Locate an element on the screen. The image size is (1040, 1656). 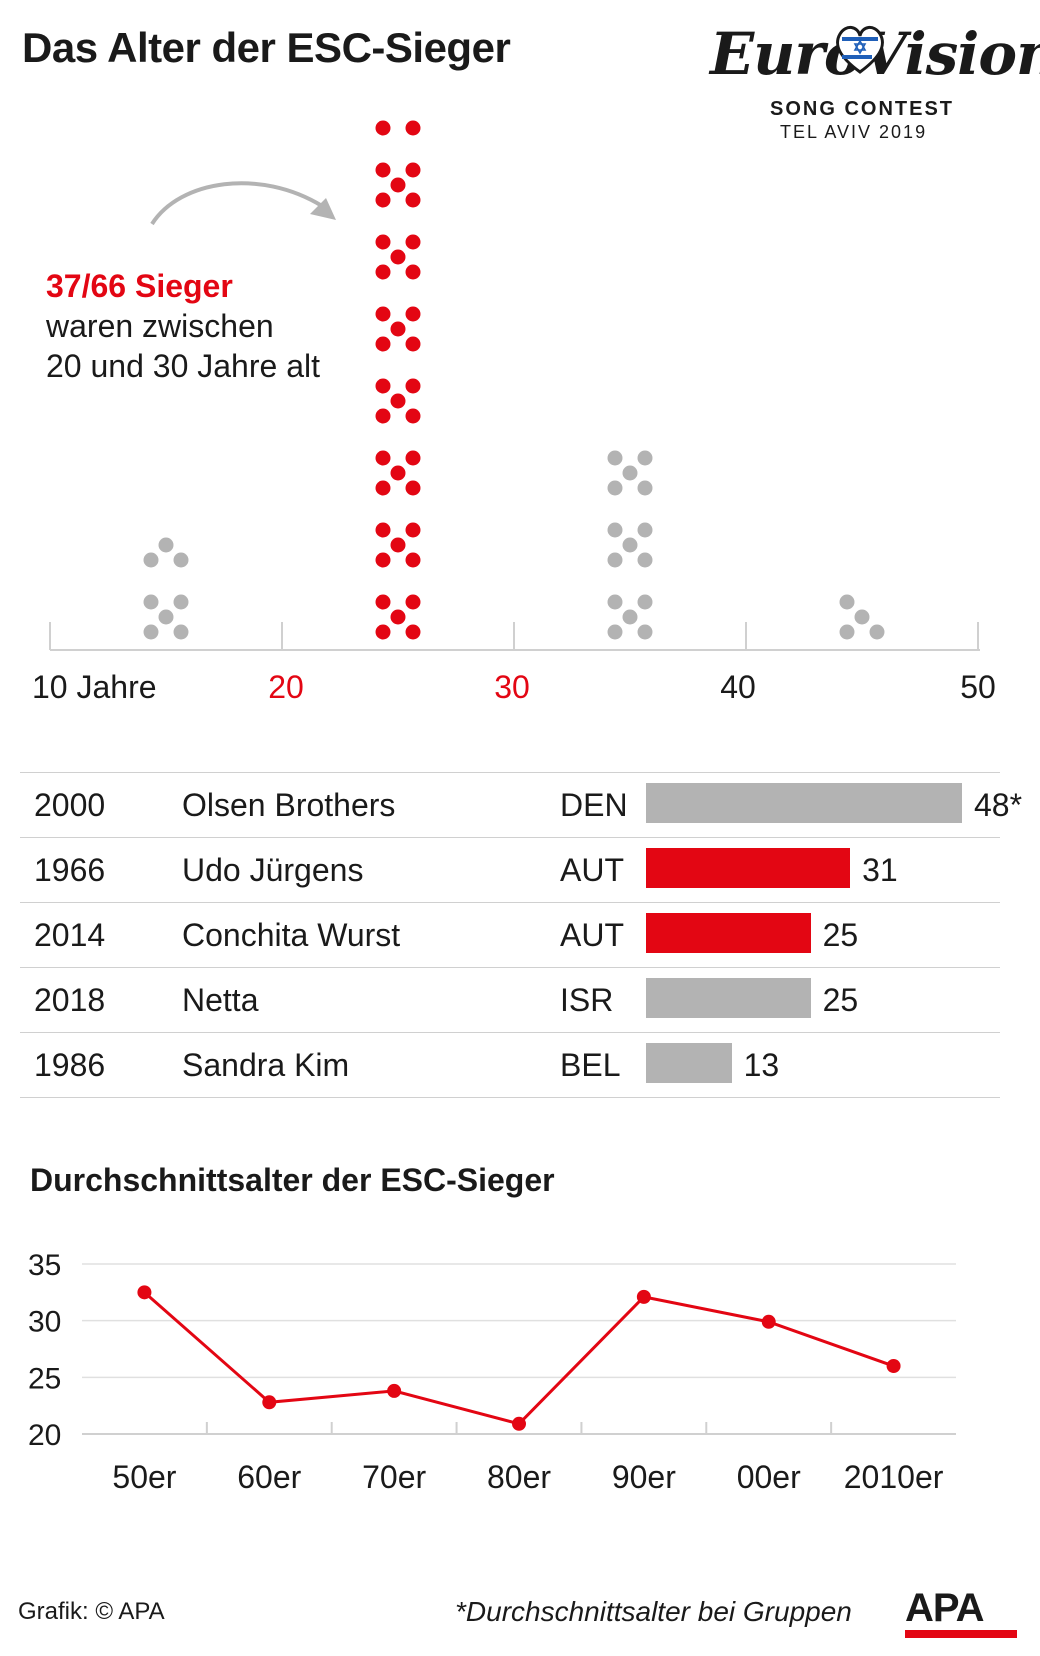
age-label: 48* is located at coordinates (998, 805).